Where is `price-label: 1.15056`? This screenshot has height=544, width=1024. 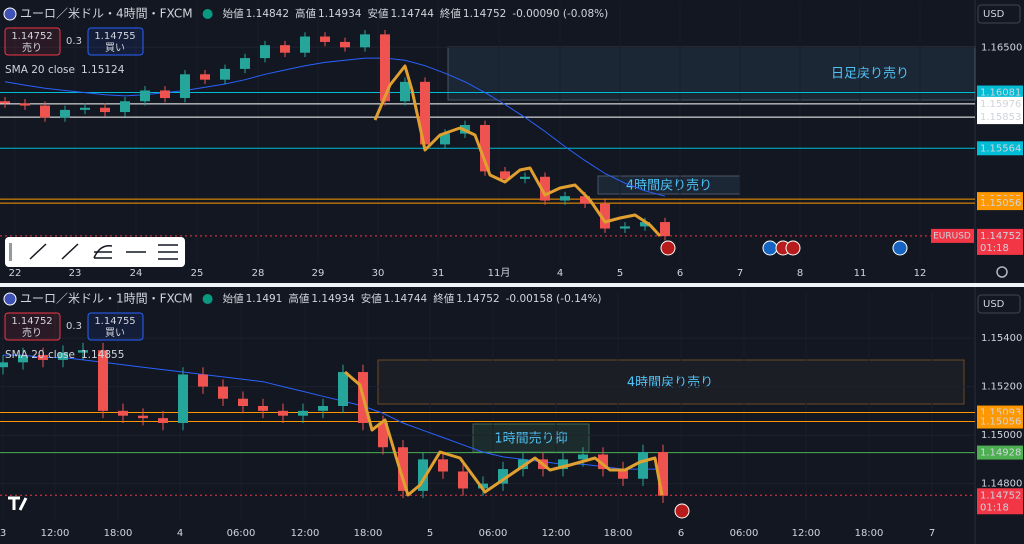
price-label: 1.15056 is located at coordinates (1000, 422).